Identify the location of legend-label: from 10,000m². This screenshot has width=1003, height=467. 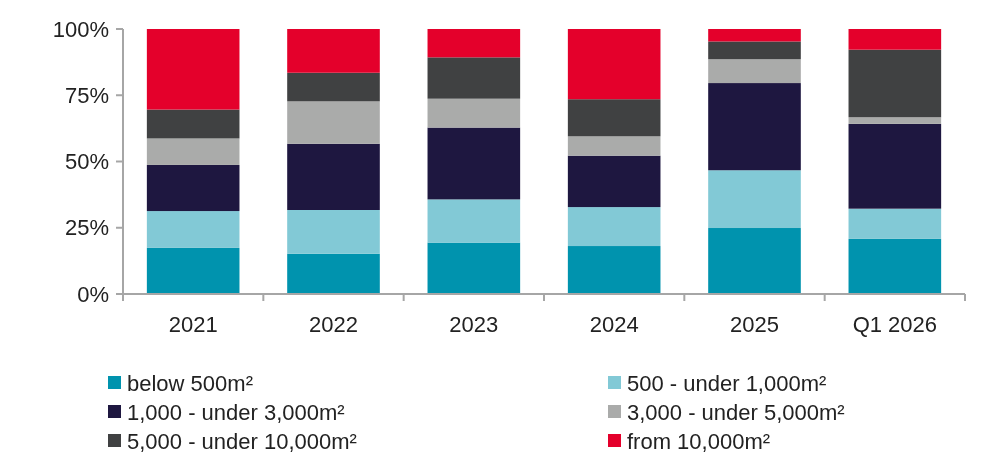
(699, 441).